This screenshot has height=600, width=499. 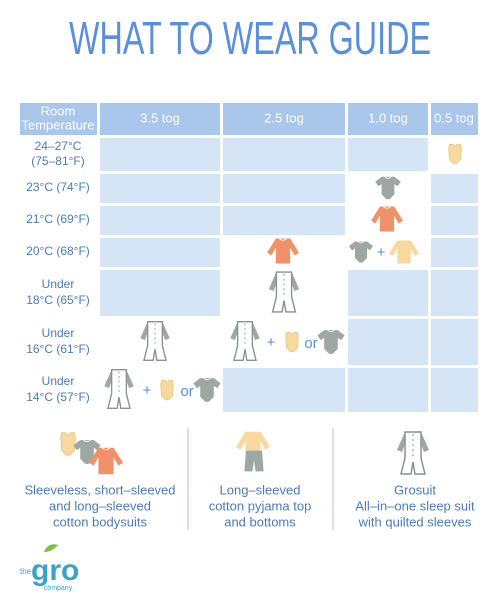 I want to click on row-label: 16°C (61°F), so click(x=58, y=349).